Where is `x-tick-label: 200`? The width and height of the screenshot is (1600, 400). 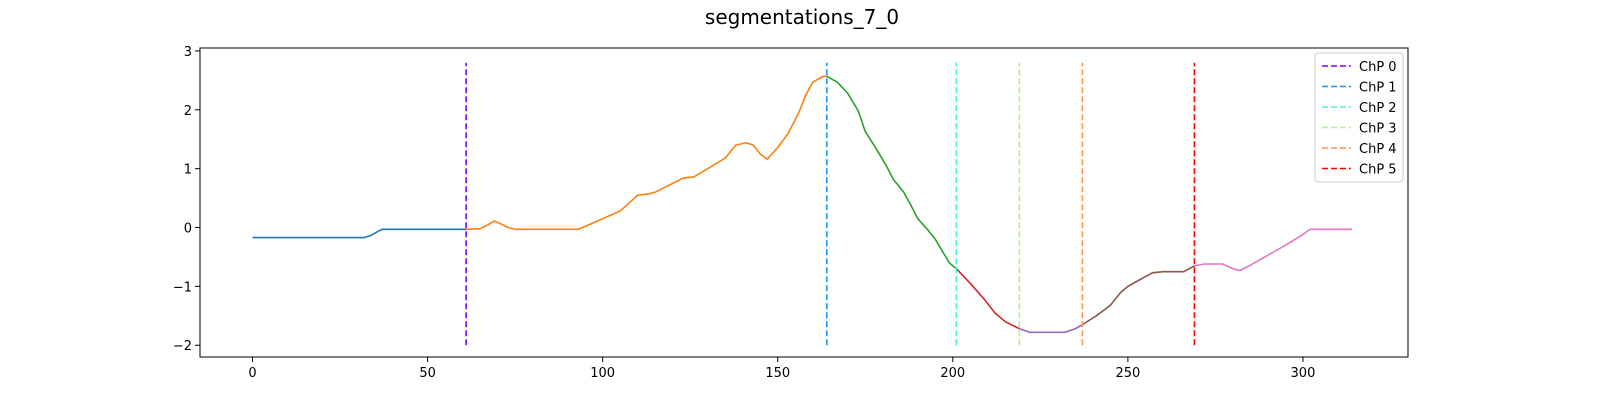 x-tick-label: 200 is located at coordinates (952, 373).